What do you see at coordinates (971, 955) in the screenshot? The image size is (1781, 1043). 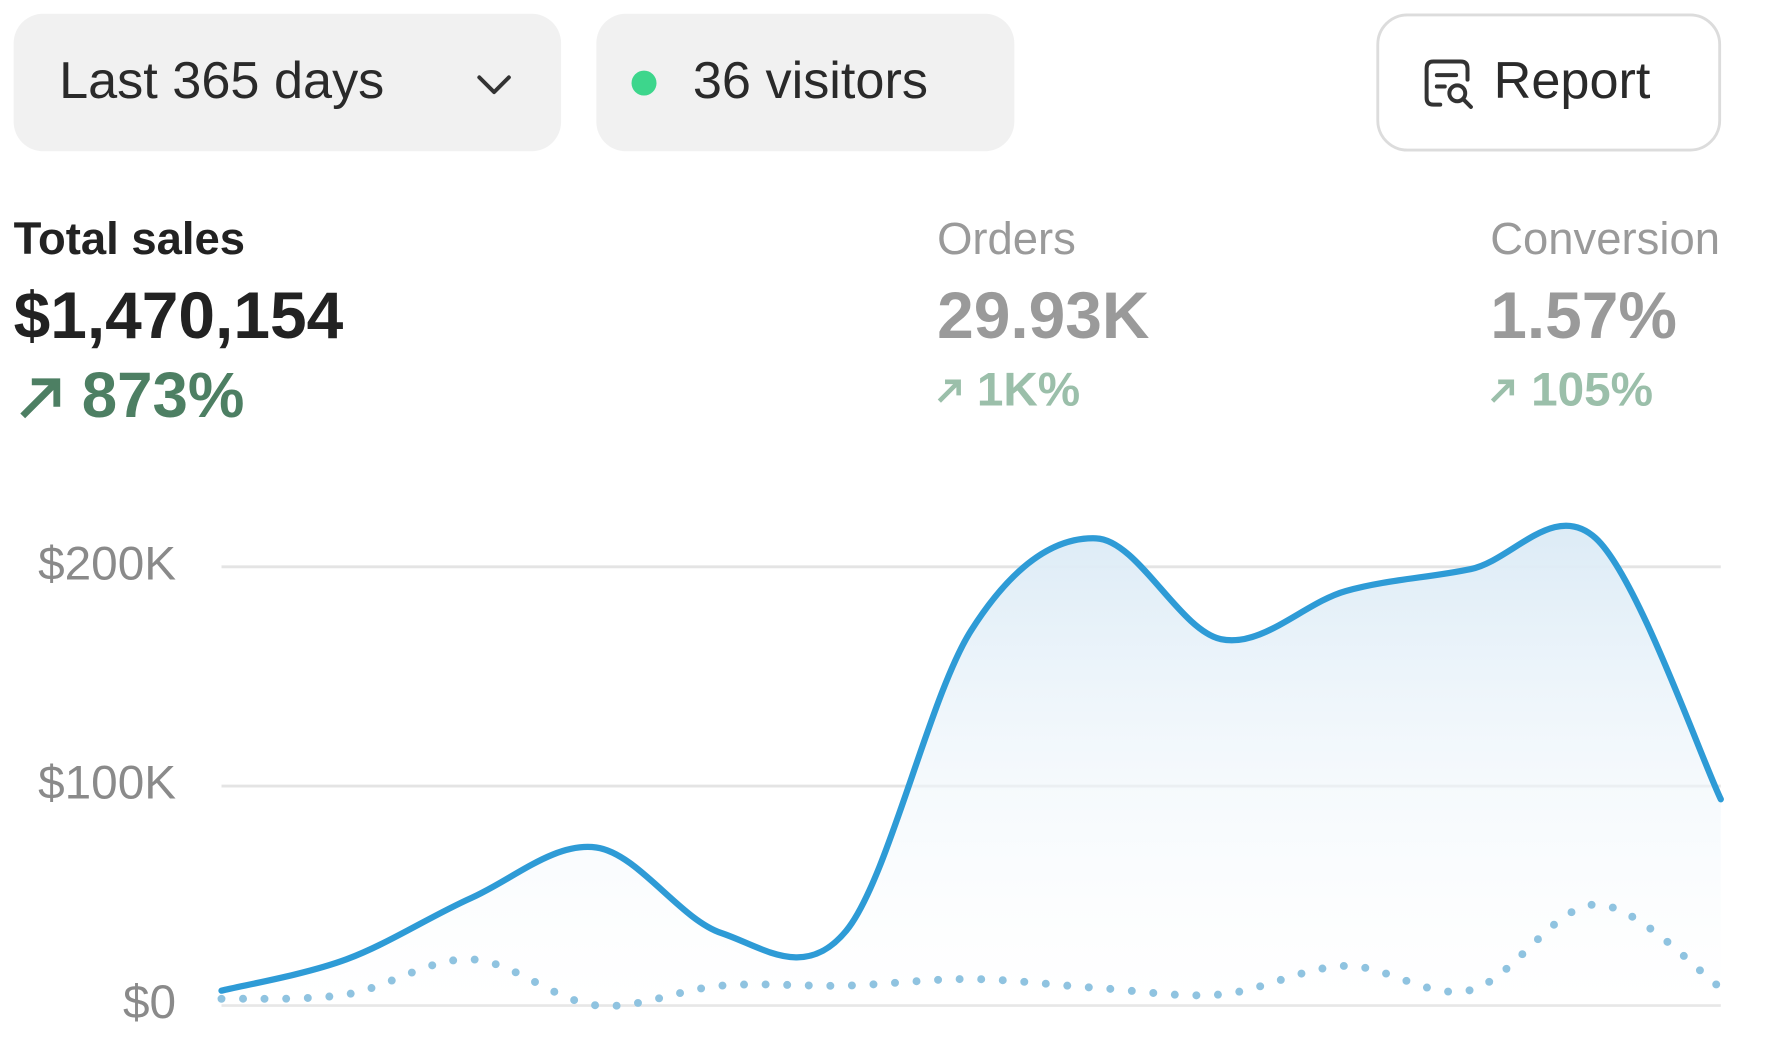 I see `comparison-line` at bounding box center [971, 955].